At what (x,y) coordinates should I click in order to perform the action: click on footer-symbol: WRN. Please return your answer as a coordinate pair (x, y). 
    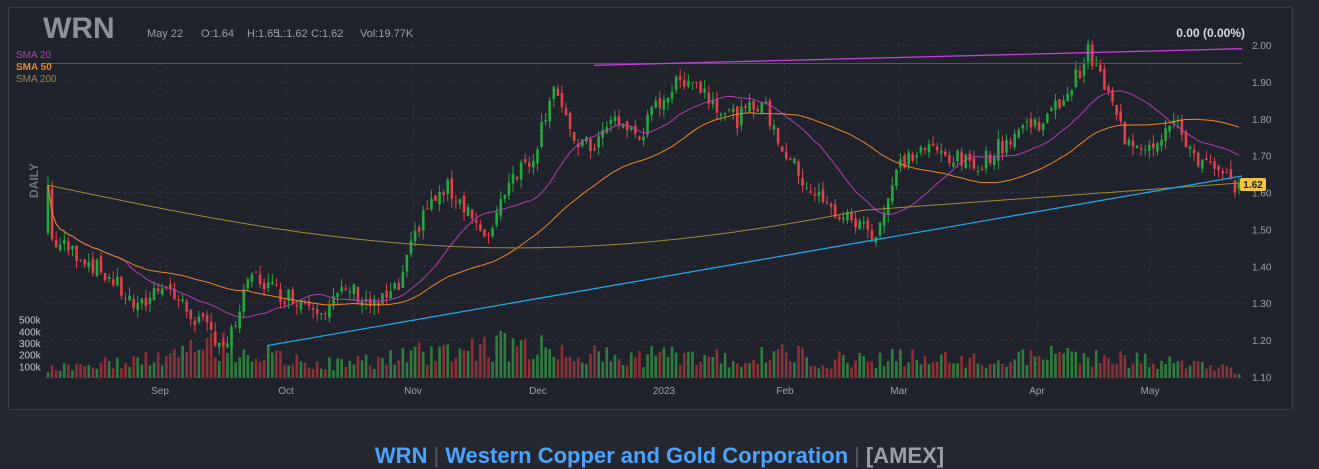
    Looking at the image, I should click on (401, 455).